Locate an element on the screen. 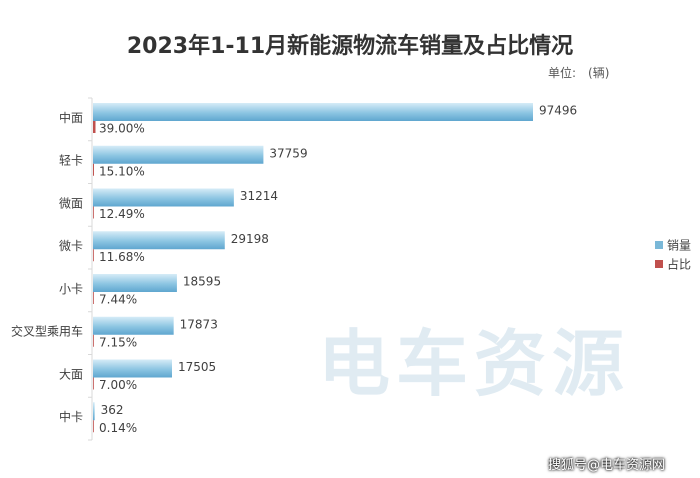 The width and height of the screenshot is (700, 478). category-label: 小卡 is located at coordinates (71, 289).